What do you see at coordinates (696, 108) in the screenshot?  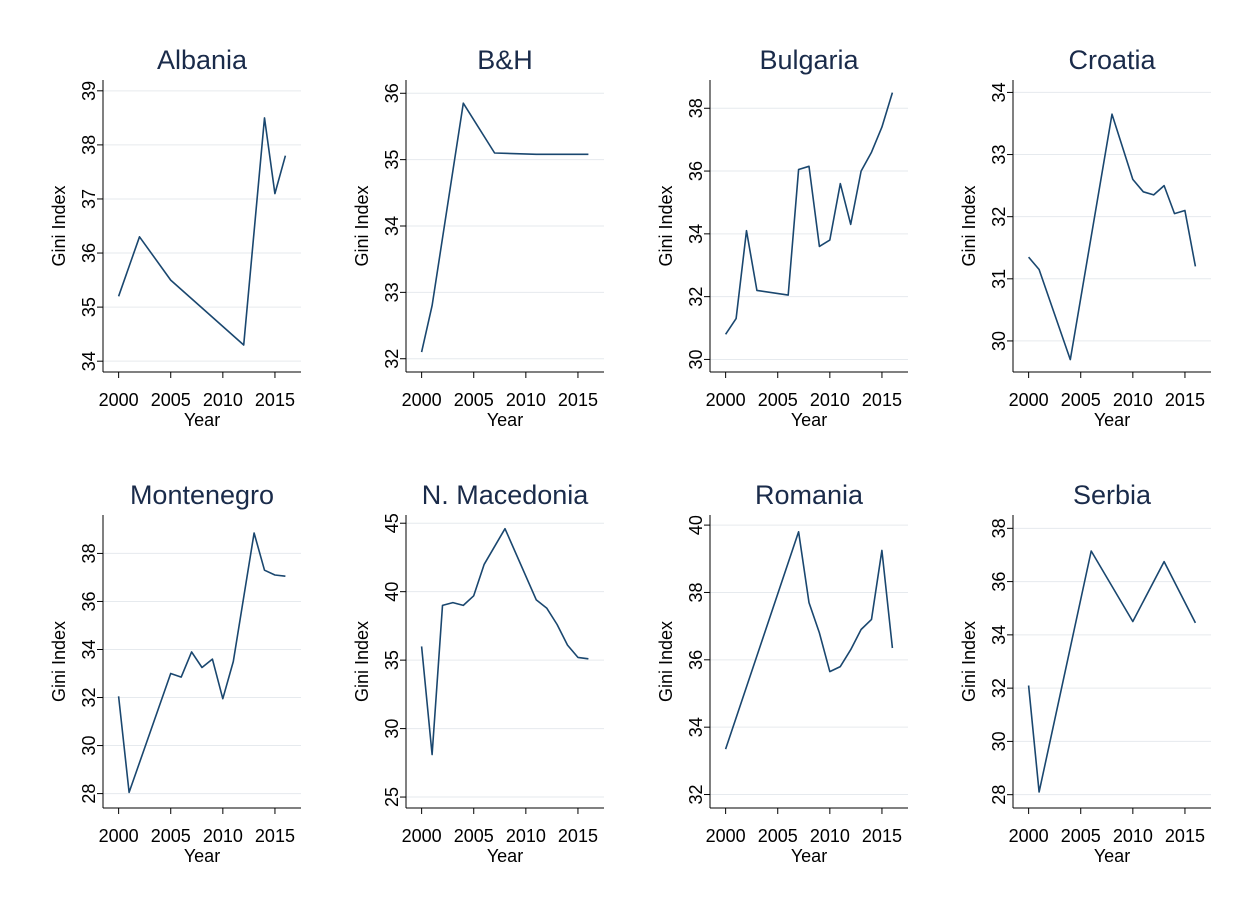 I see `y-tick-label: 38` at bounding box center [696, 108].